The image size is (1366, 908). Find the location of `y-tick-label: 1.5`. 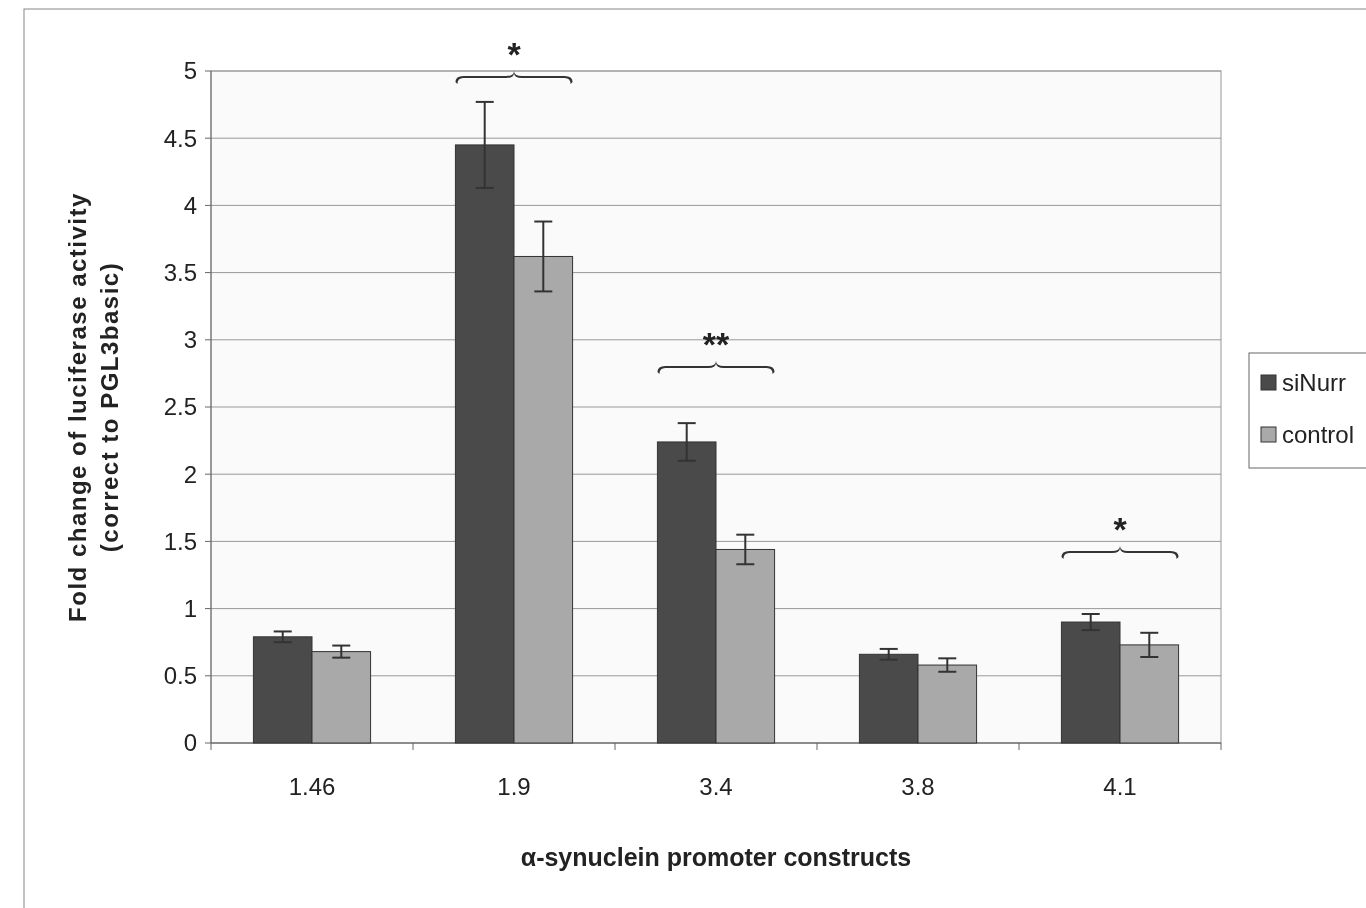

y-tick-label: 1.5 is located at coordinates (180, 541).